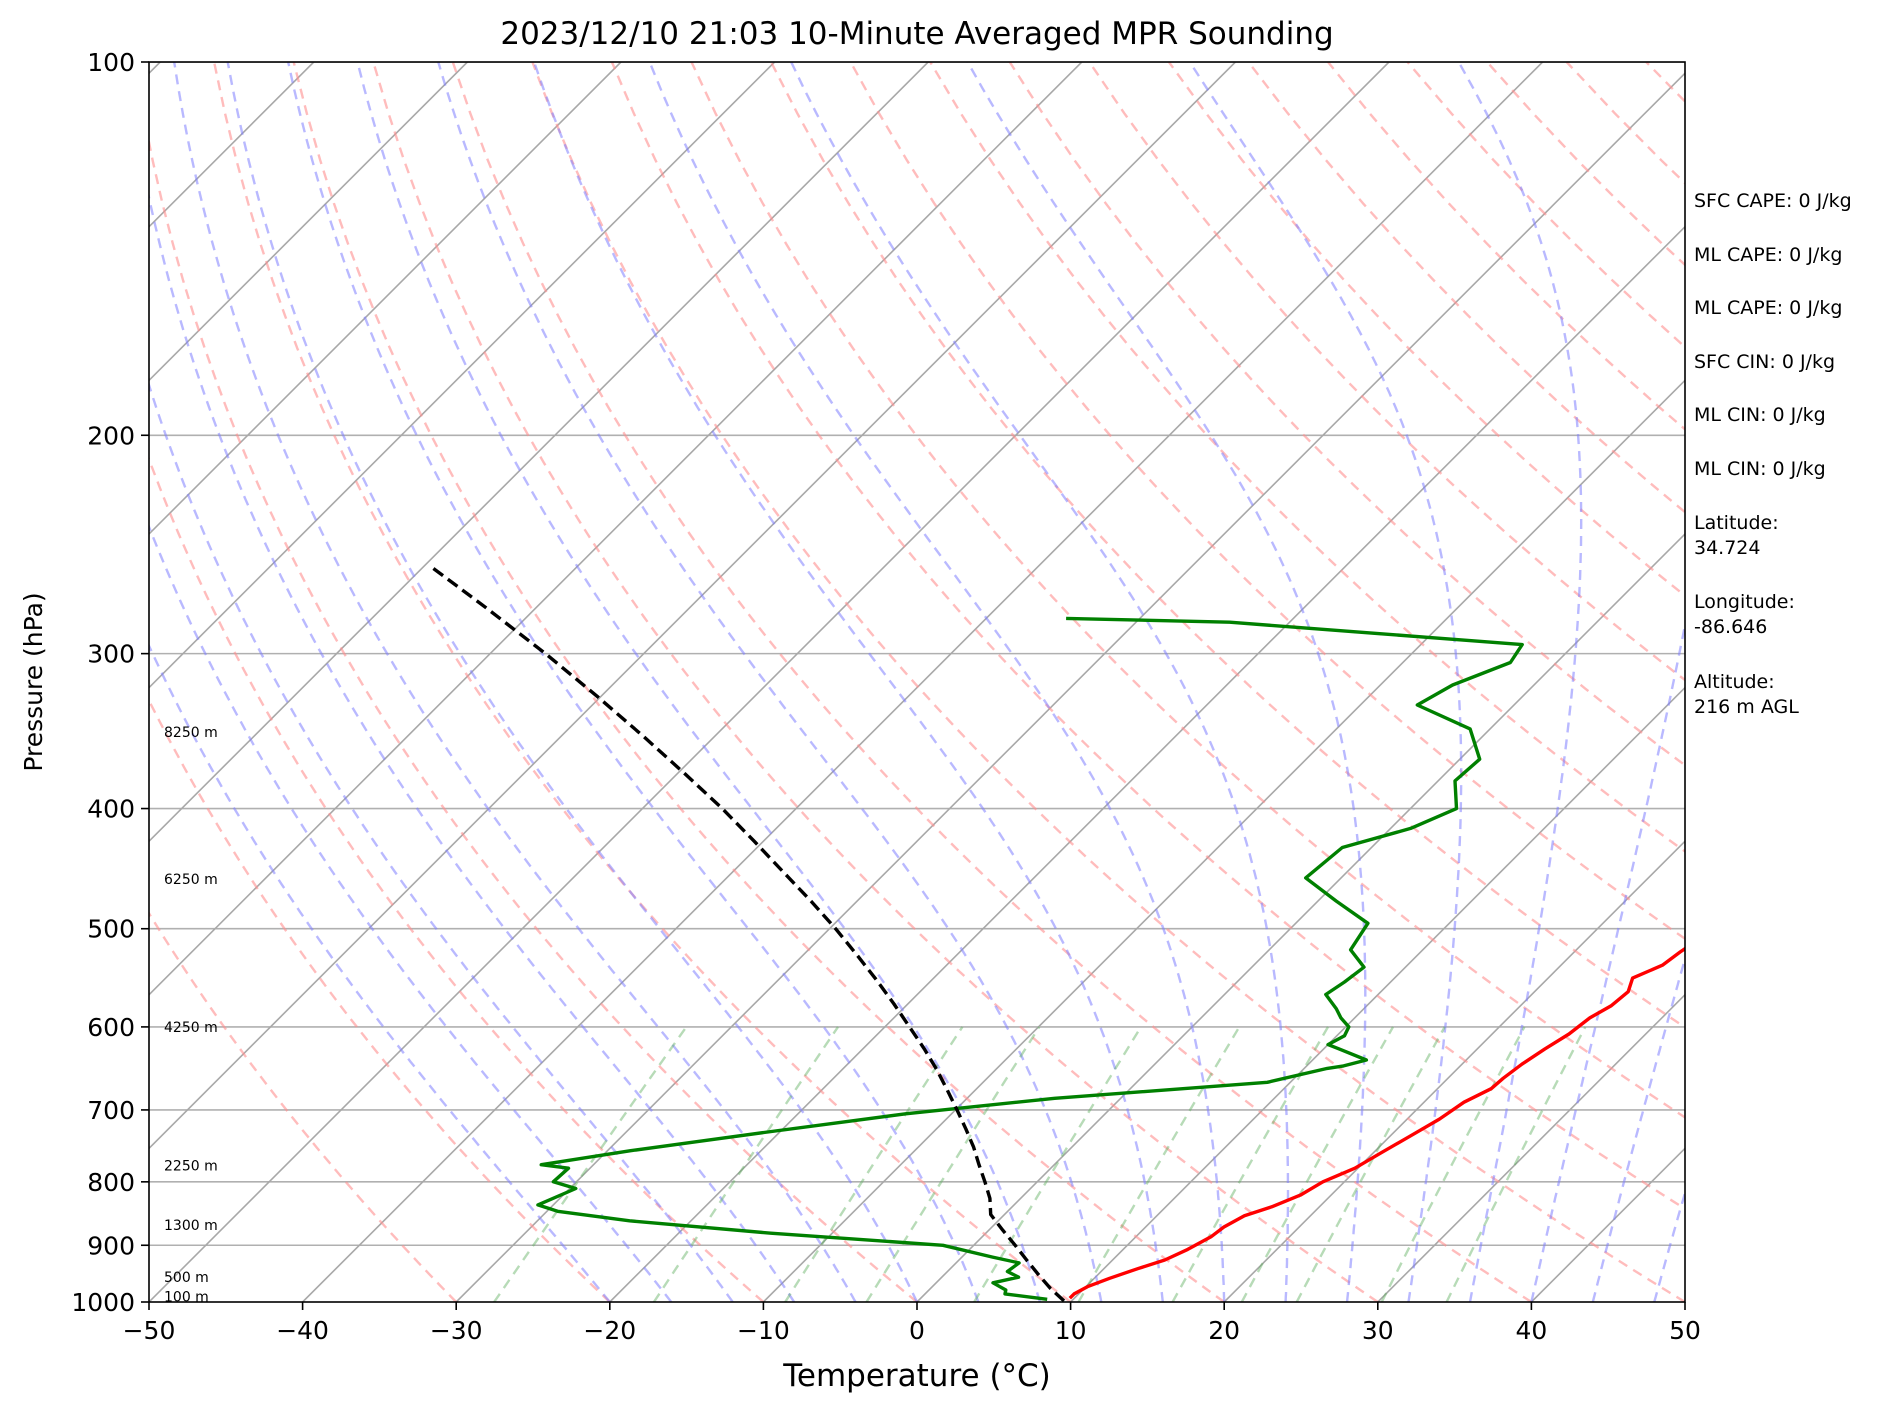  Describe the element at coordinates (1746, 707) in the screenshot. I see `altitude-value: 216 m AGL` at that location.